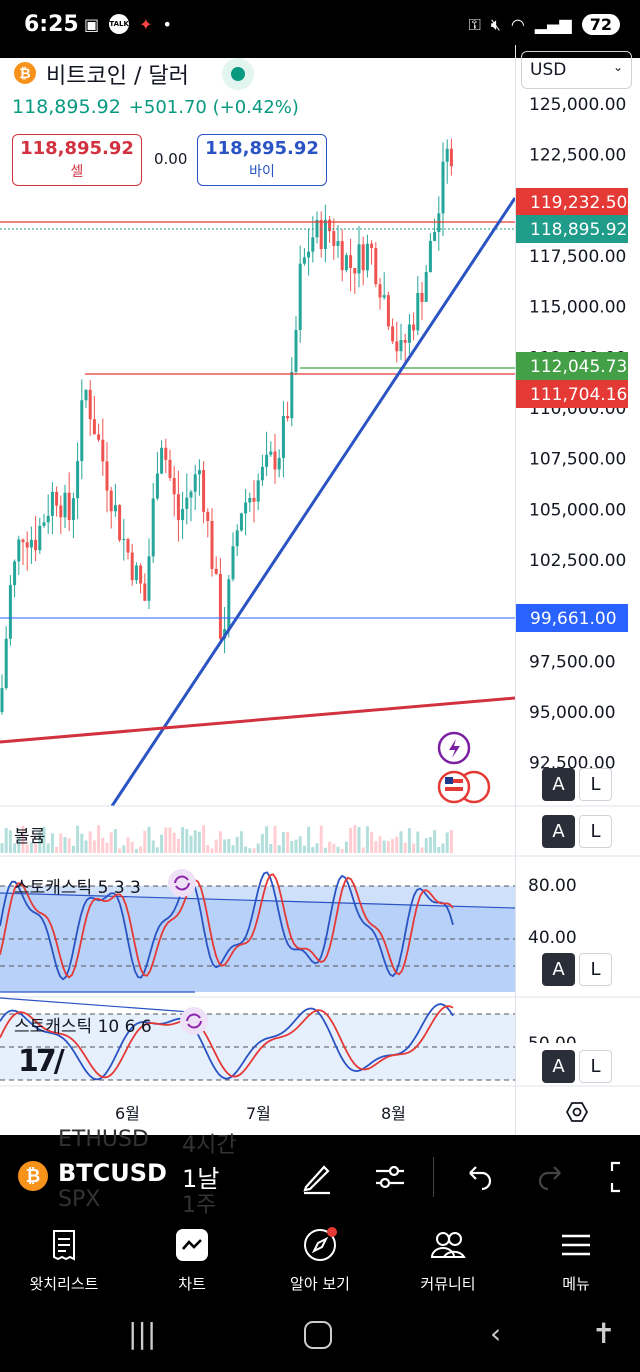 The width and height of the screenshot is (640, 1372). What do you see at coordinates (318, 1335) in the screenshot?
I see `home-icon` at bounding box center [318, 1335].